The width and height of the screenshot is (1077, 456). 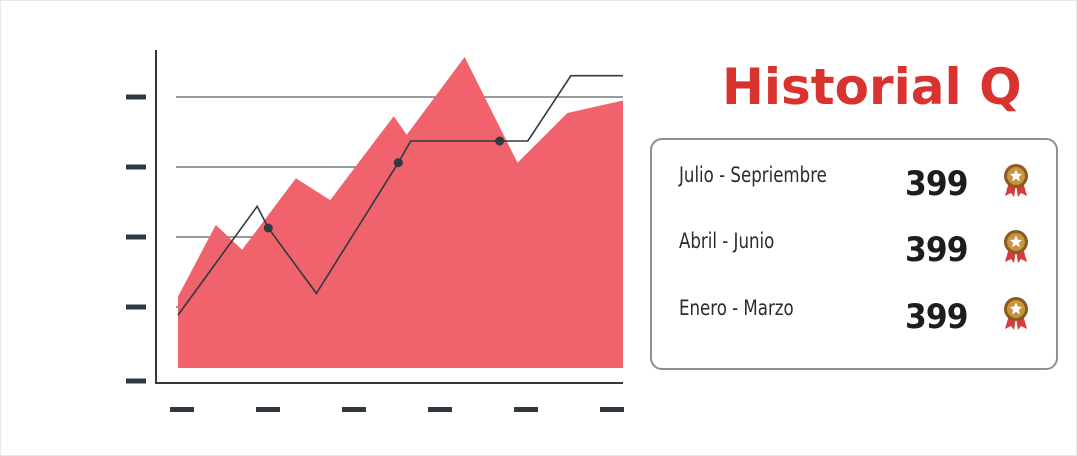 What do you see at coordinates (736, 308) in the screenshot?
I see `row-label: Enero - Marzo` at bounding box center [736, 308].